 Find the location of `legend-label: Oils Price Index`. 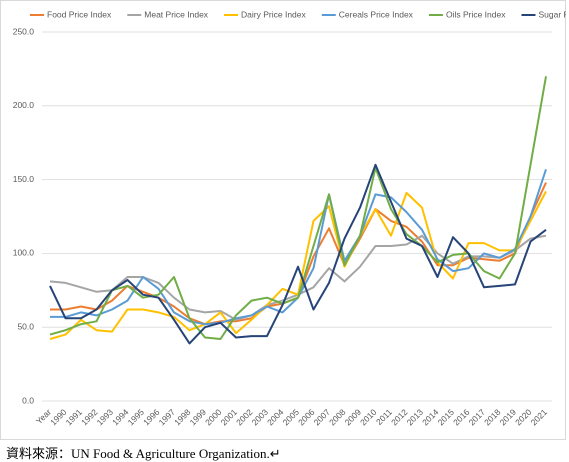

legend-label: Oils Price Index is located at coordinates (476, 14).